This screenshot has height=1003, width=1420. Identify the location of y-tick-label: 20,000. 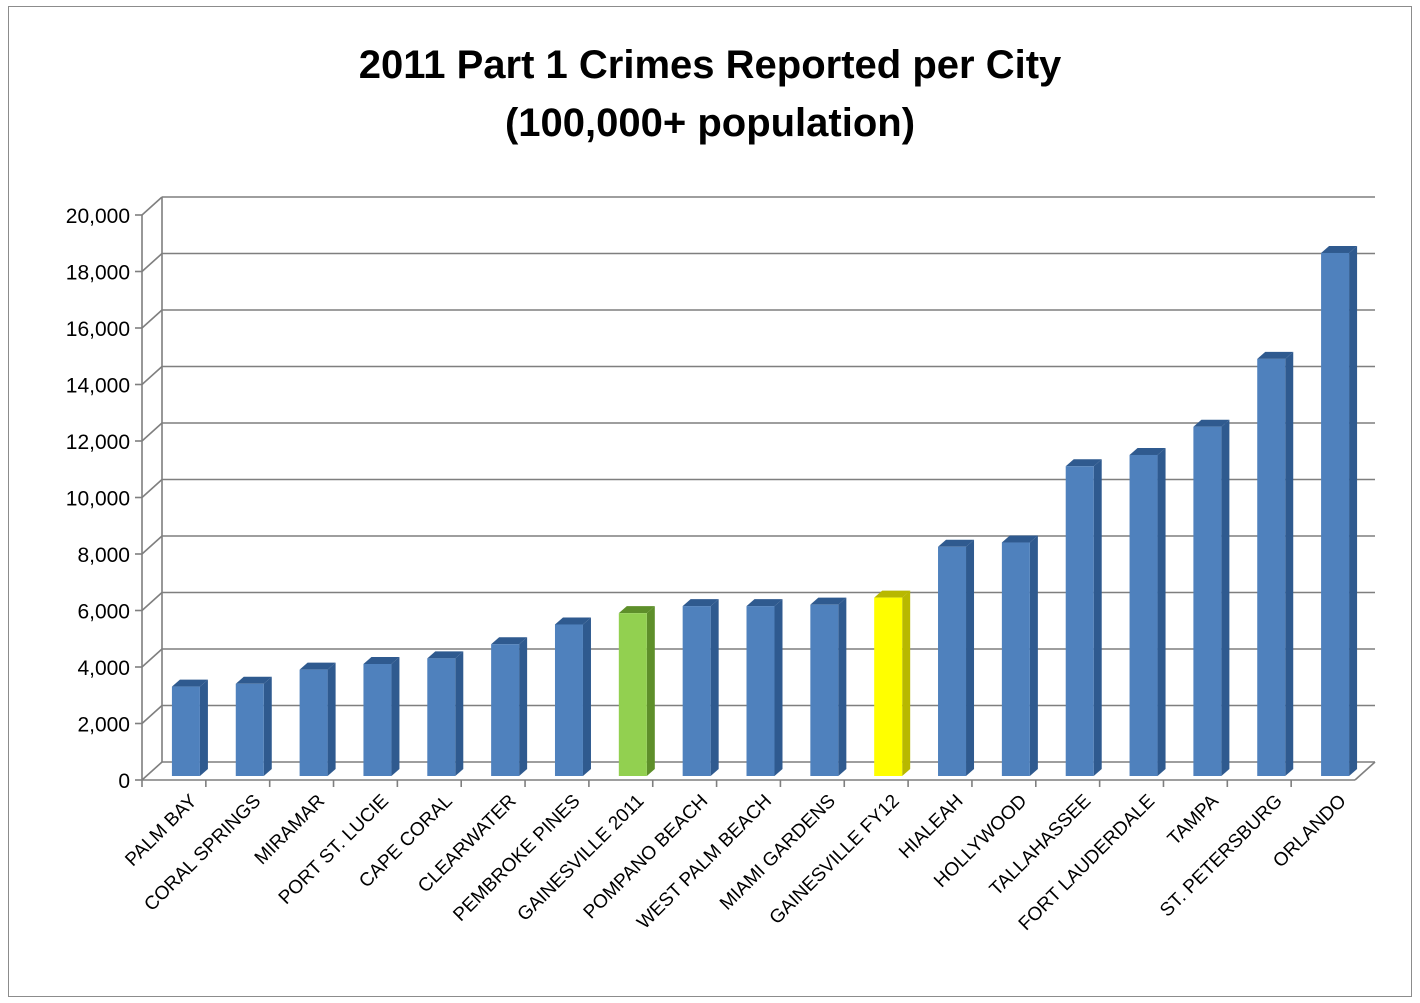
(98, 216).